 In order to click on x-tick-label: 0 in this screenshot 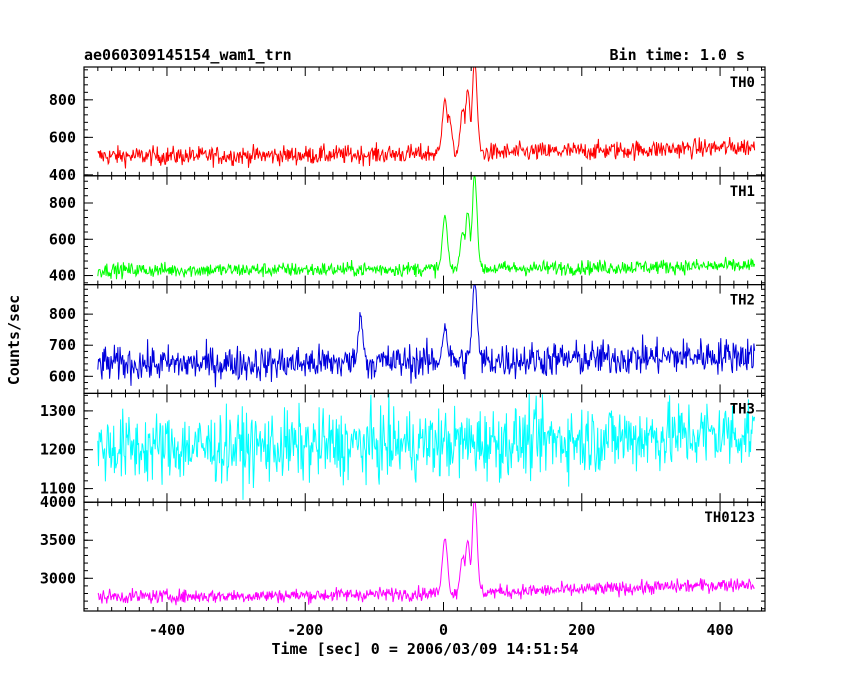, I will do `click(443, 630)`.